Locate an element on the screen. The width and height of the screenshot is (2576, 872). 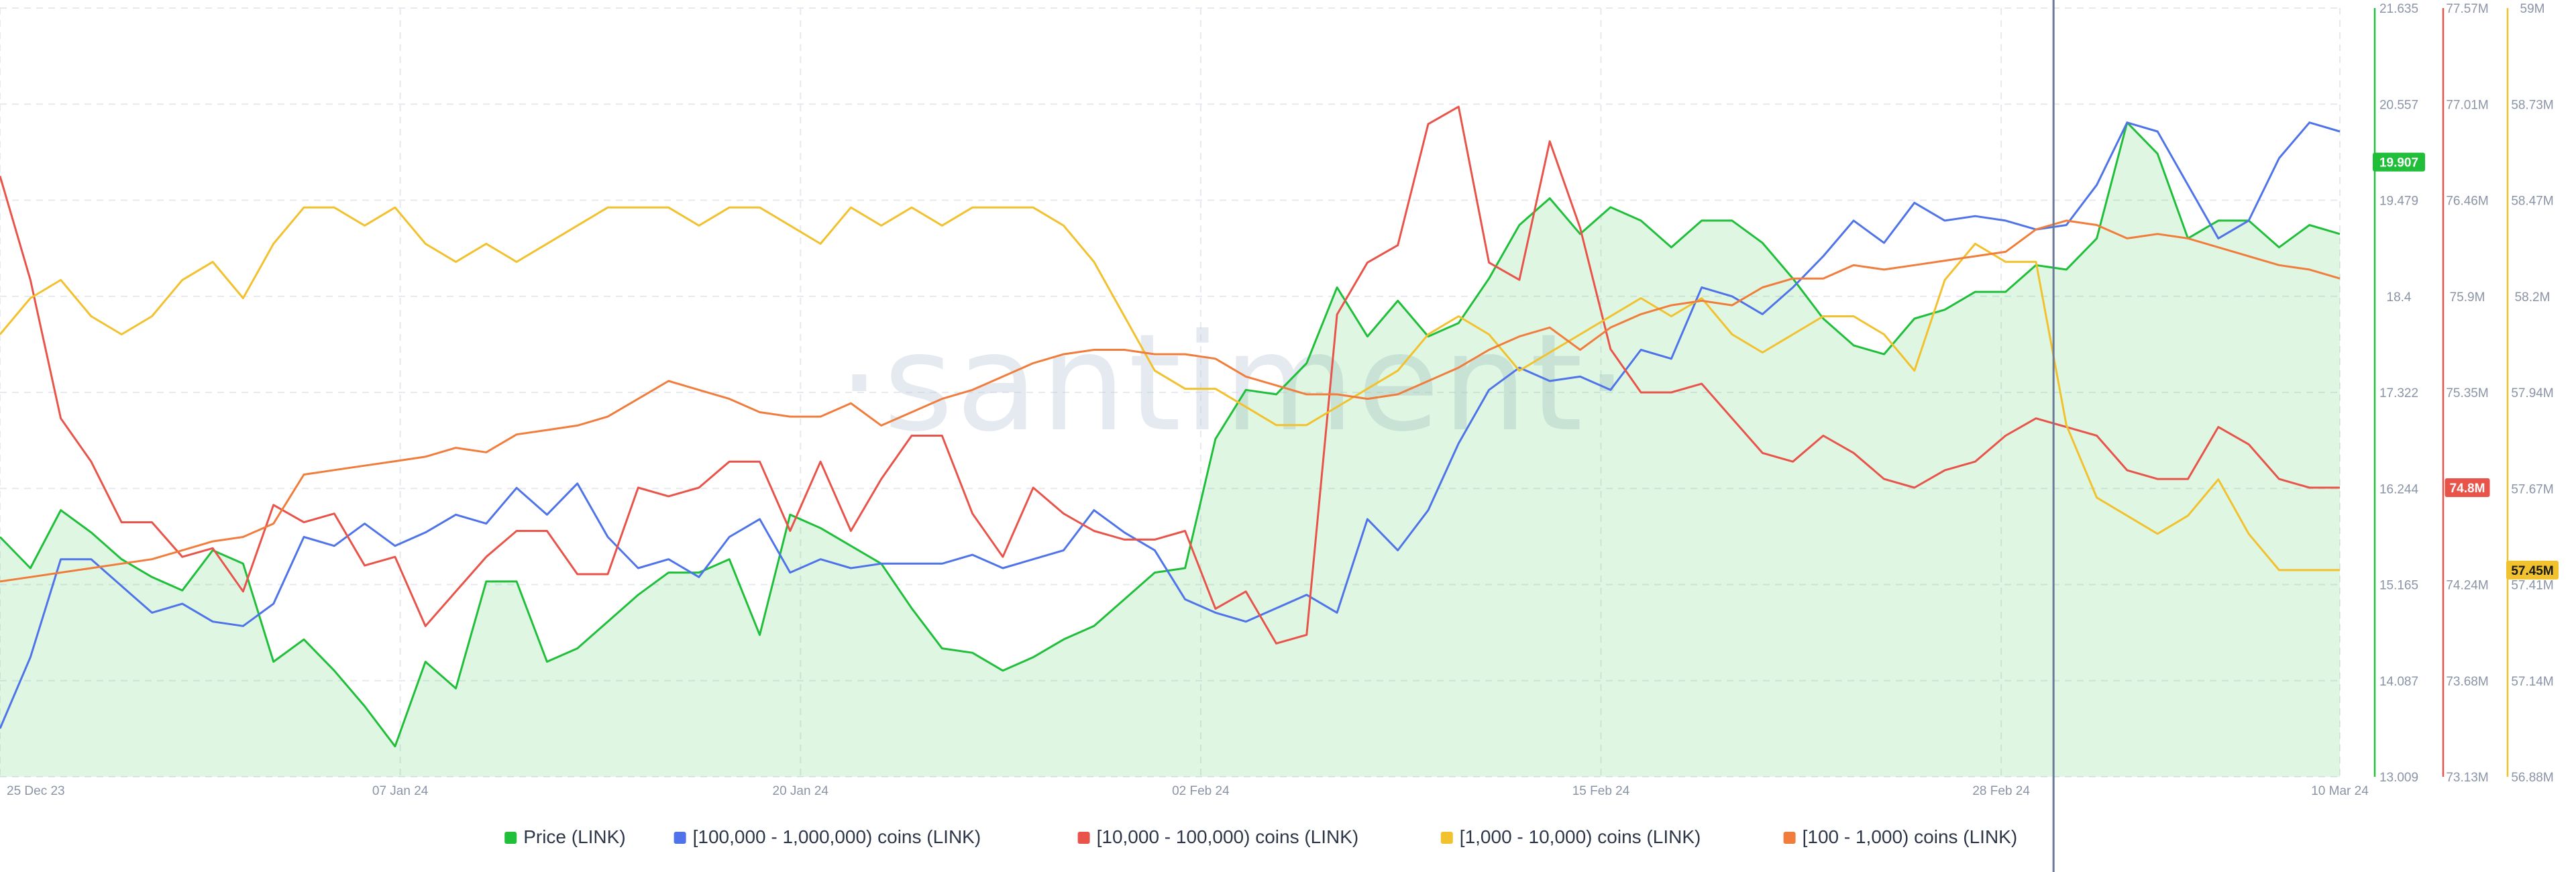
axis-value-badge-price is located at coordinates (2399, 162).